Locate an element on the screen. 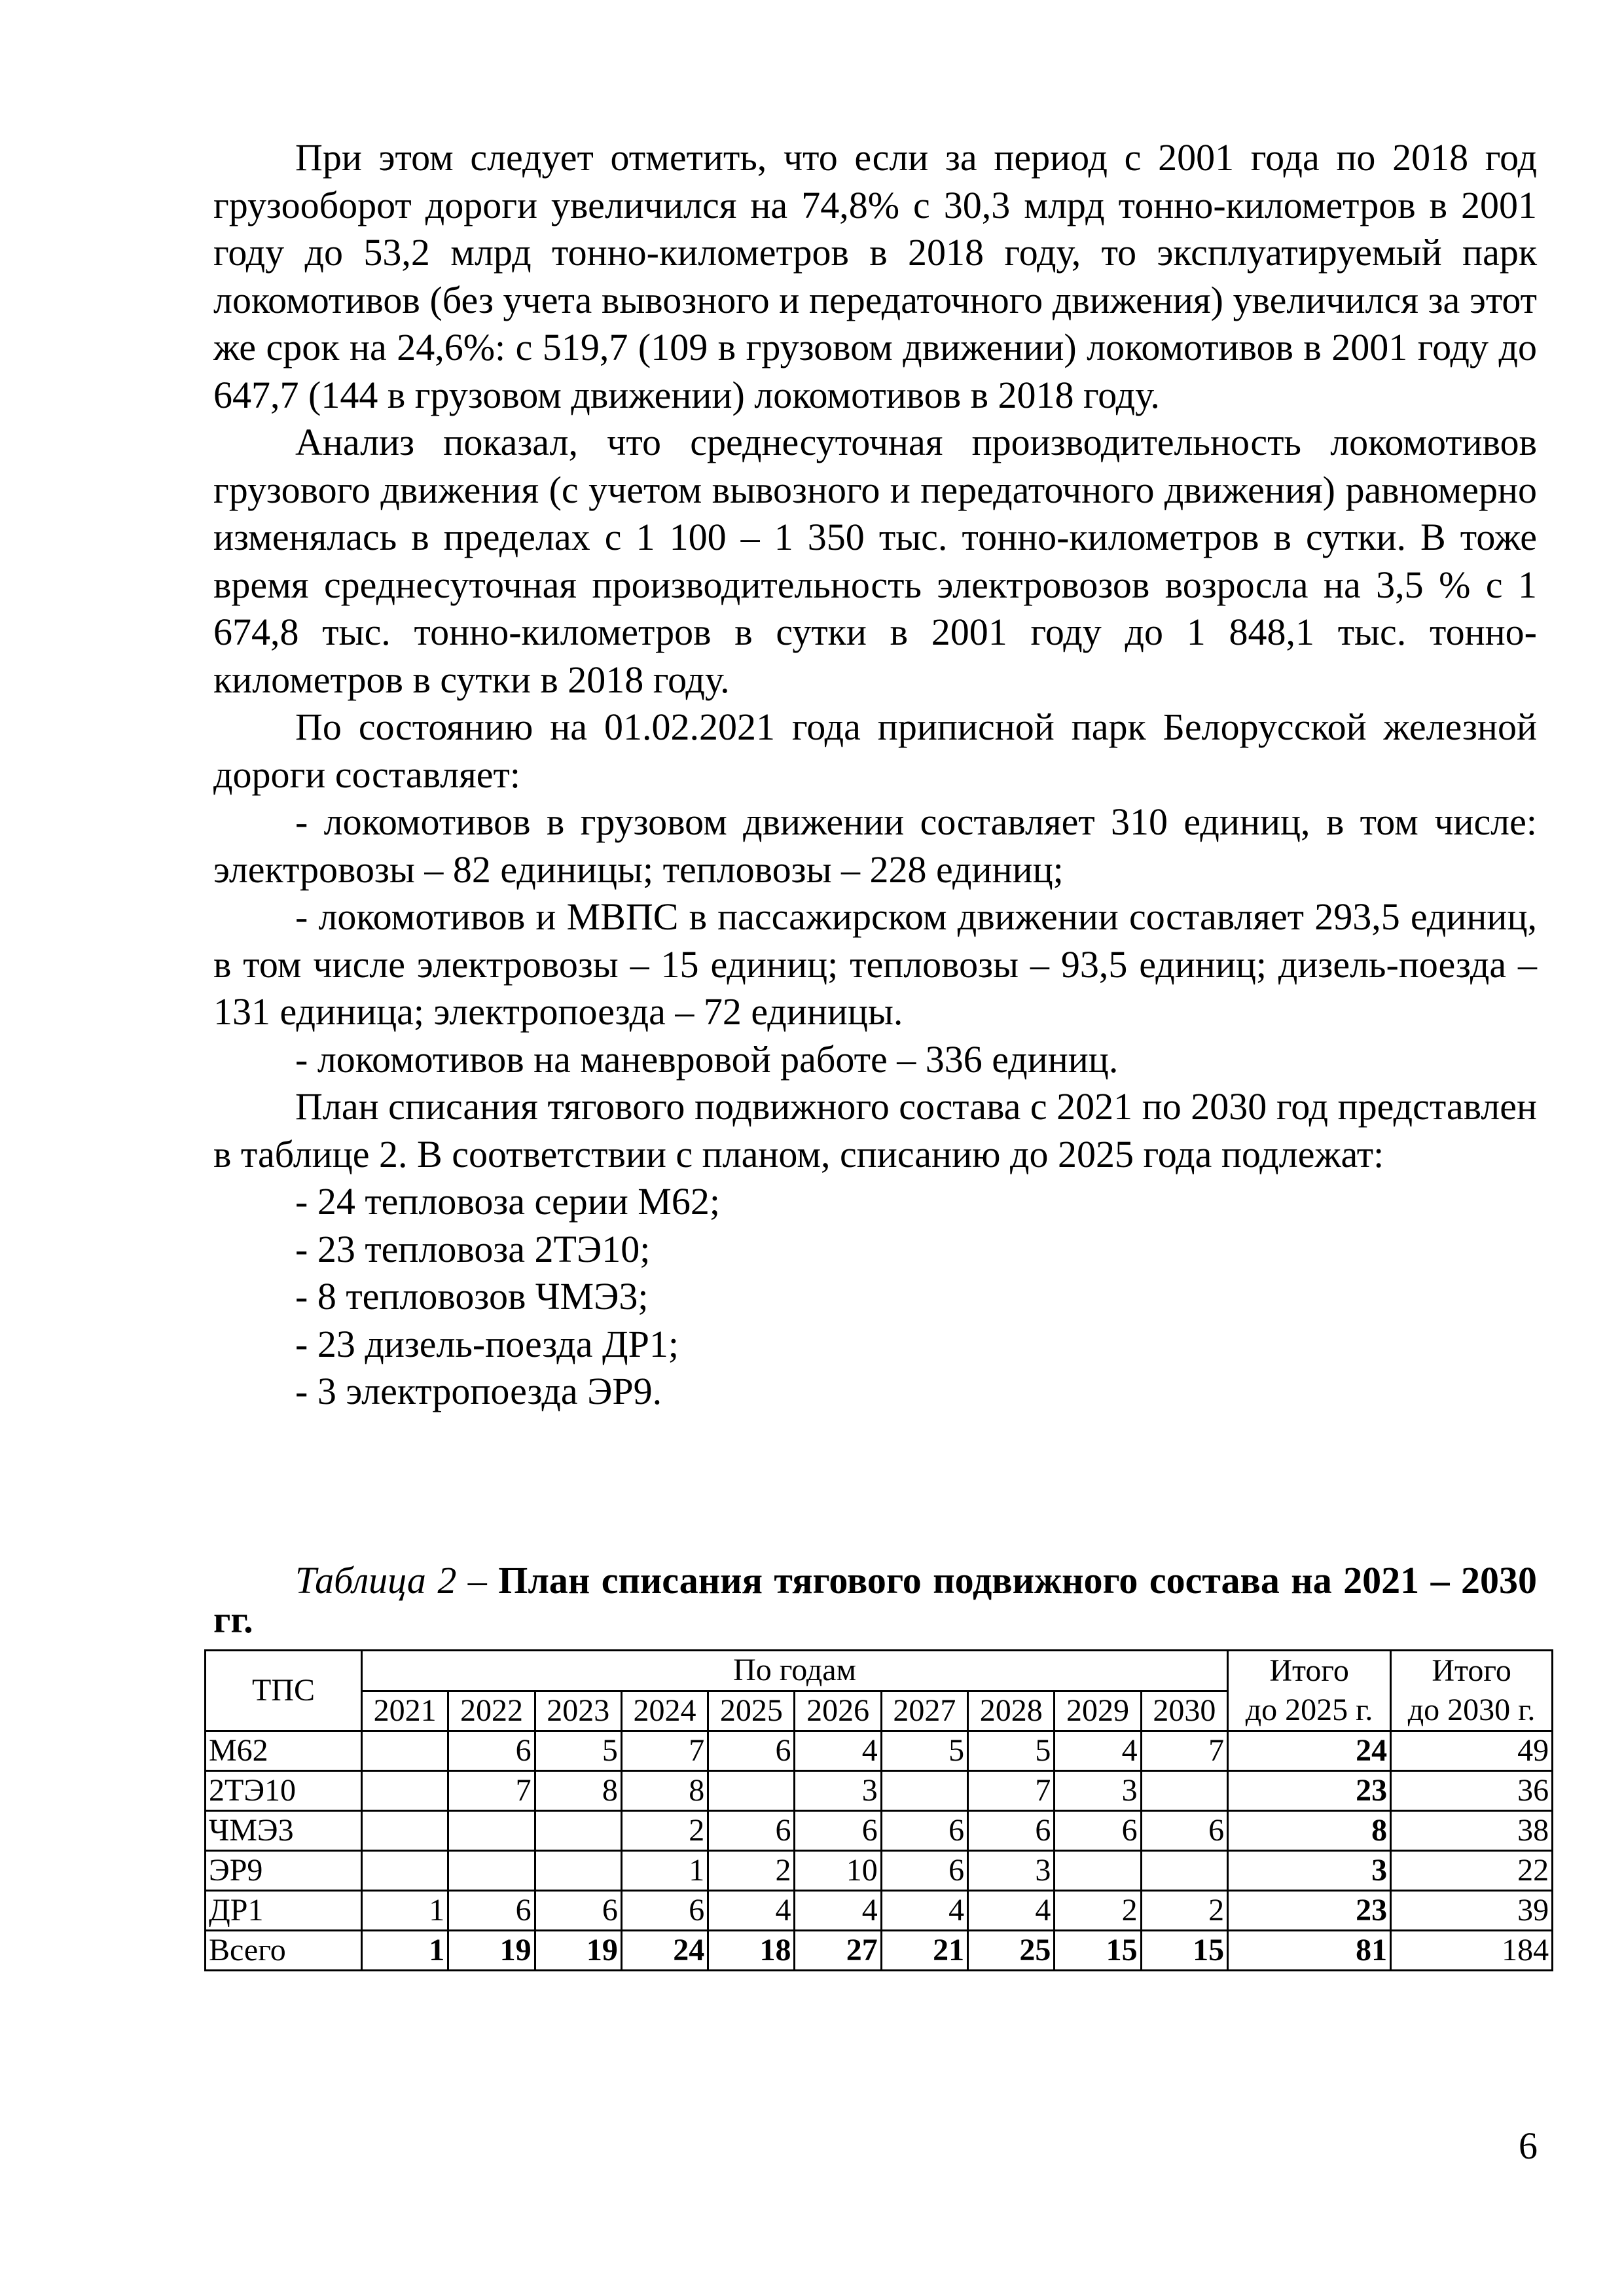 The height and width of the screenshot is (2296, 1624). year-header: 2026 is located at coordinates (837, 1710).